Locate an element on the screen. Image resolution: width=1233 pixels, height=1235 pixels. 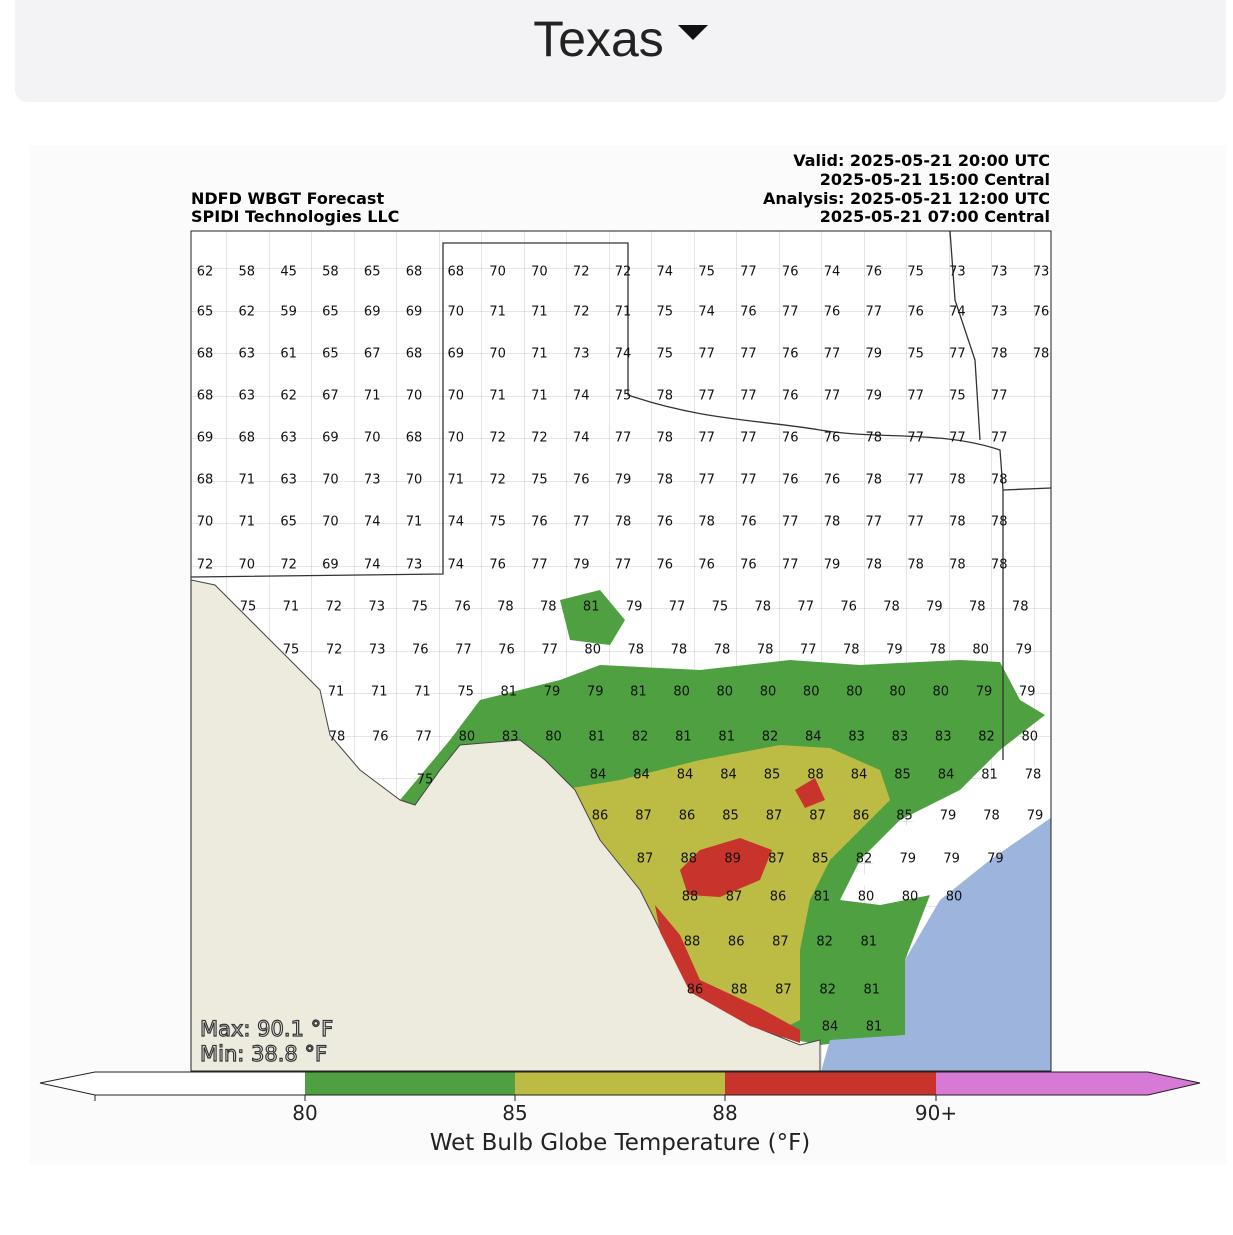
station-value: 62 is located at coordinates (247, 312).